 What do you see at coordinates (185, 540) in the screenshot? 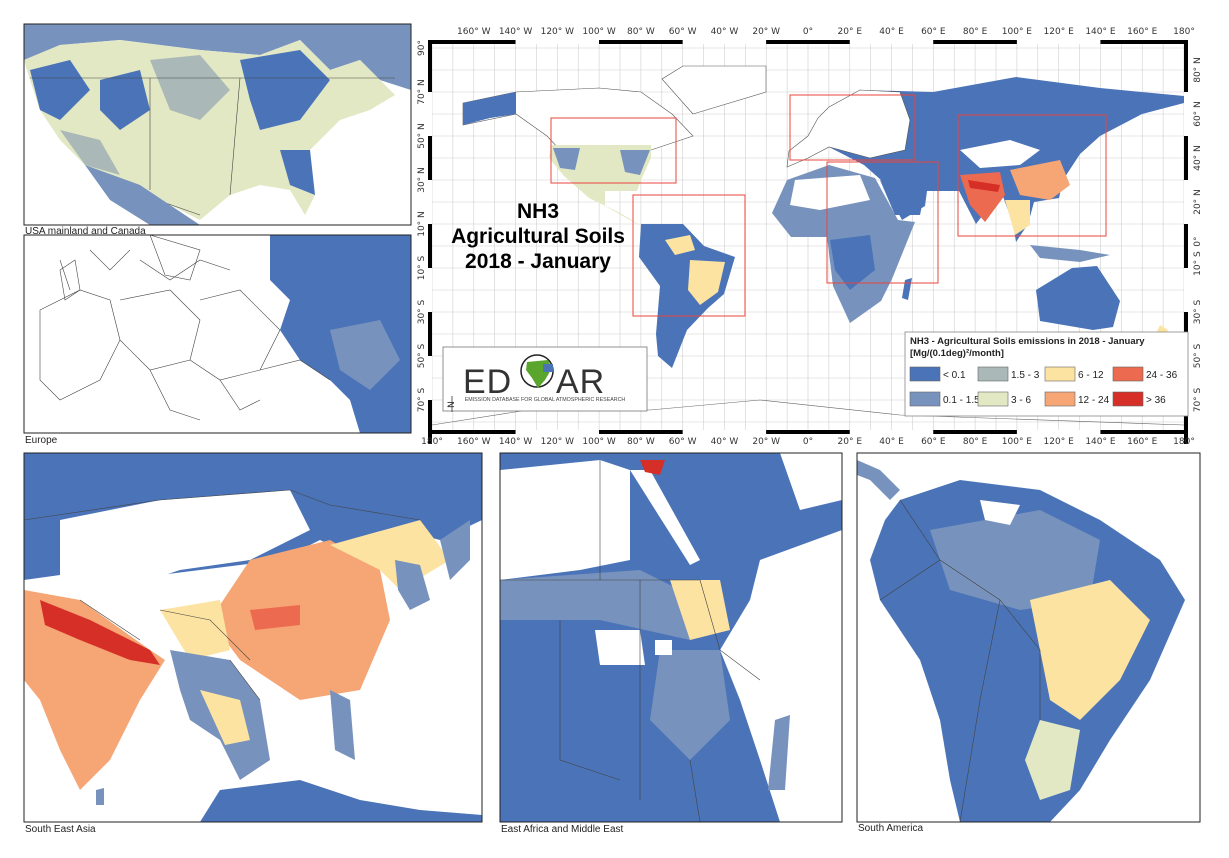
I see `tibet-desert-no-data` at bounding box center [185, 540].